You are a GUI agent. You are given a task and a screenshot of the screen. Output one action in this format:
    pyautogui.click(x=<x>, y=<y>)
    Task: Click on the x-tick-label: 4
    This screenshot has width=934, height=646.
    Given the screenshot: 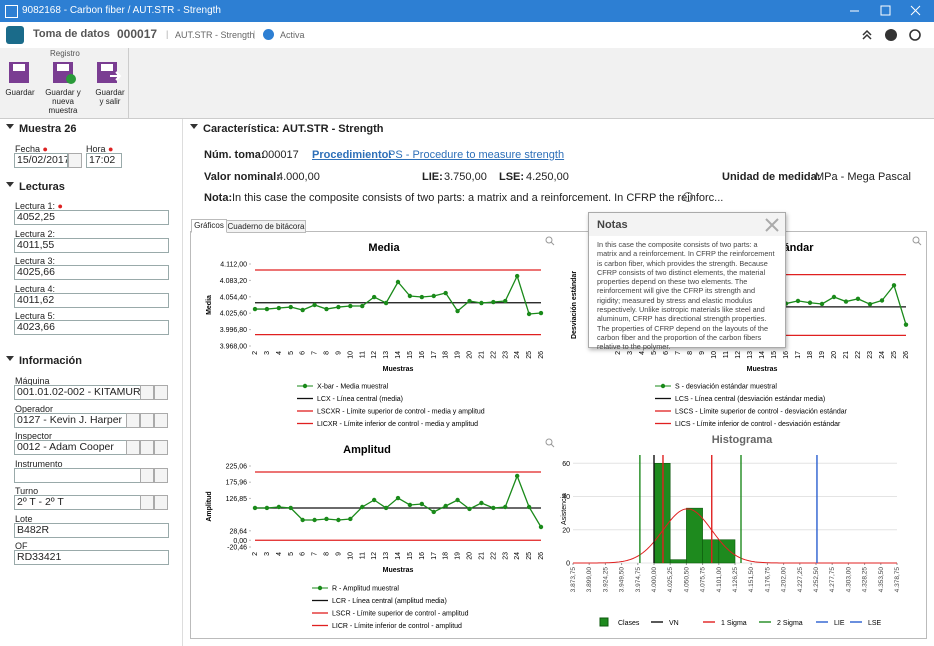 What is the action you would take?
    pyautogui.click(x=279, y=353)
    